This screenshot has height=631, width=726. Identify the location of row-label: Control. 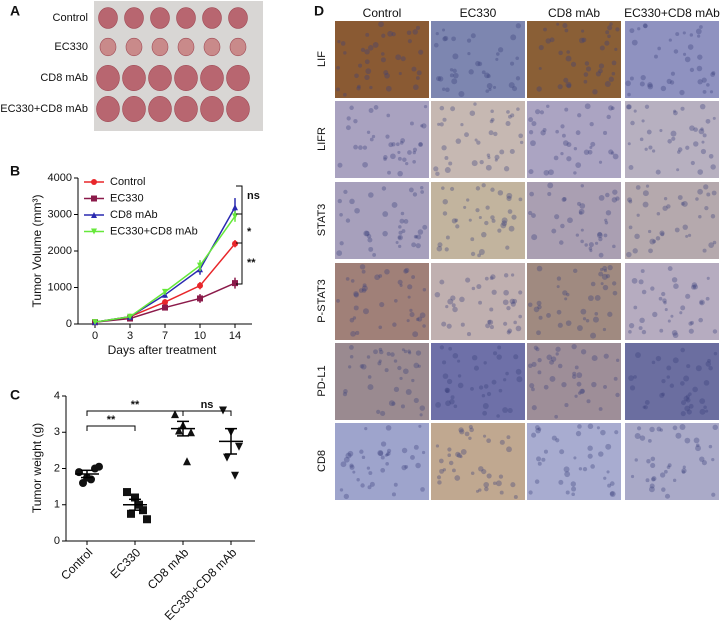
(70, 18).